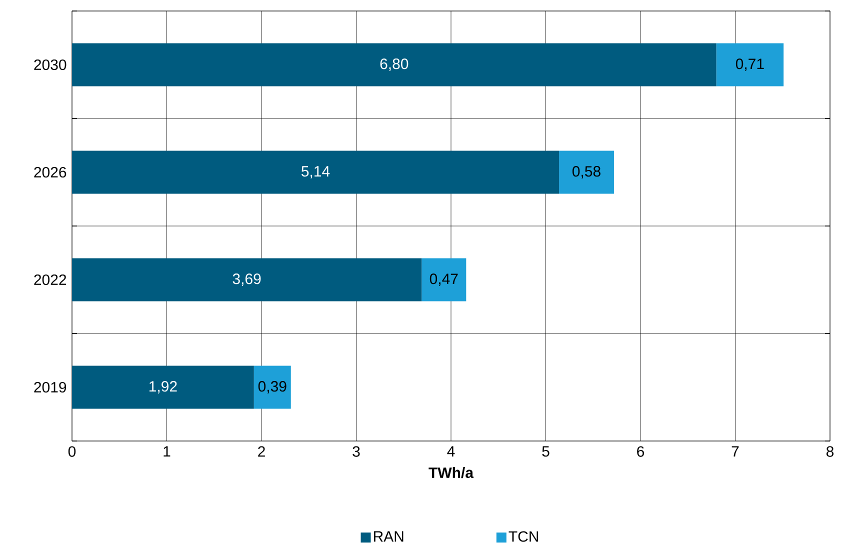 This screenshot has width=845, height=553. Describe the element at coordinates (356, 451) in the screenshot. I see `x-tick-label: 3` at that location.